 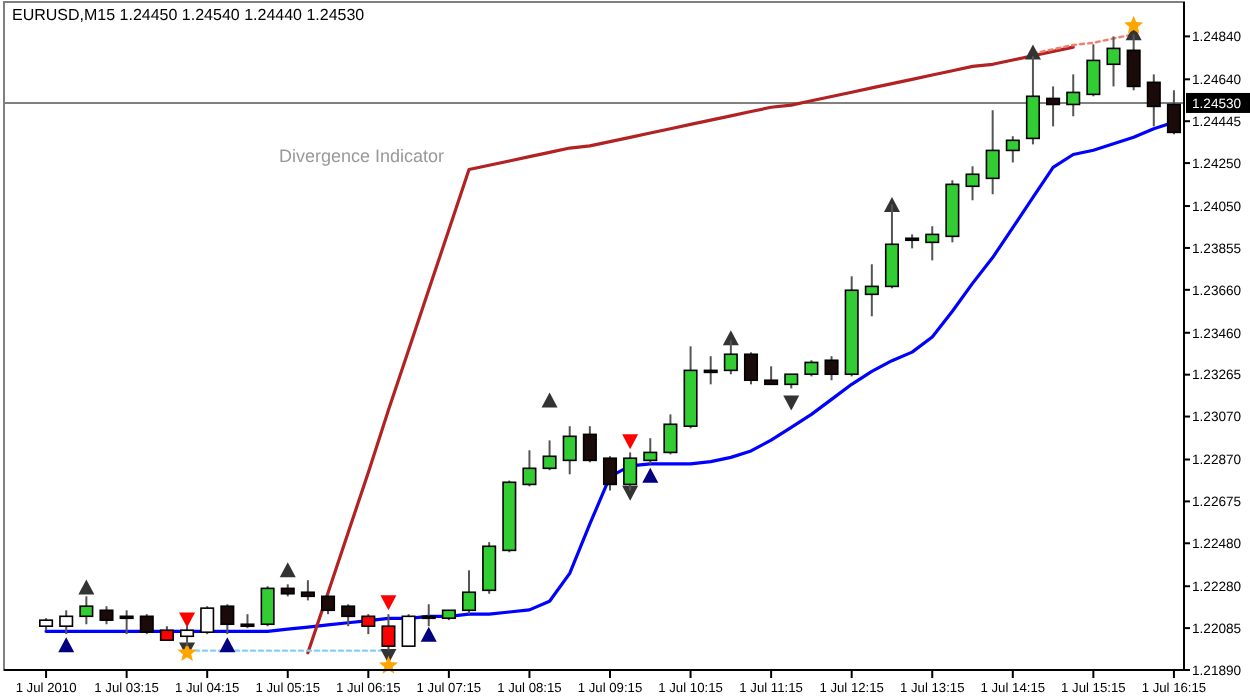 What do you see at coordinates (189, 15) in the screenshot?
I see `chart-title: EURUSD,M15 1.24450 1.24540 1.24440 1.24530` at bounding box center [189, 15].